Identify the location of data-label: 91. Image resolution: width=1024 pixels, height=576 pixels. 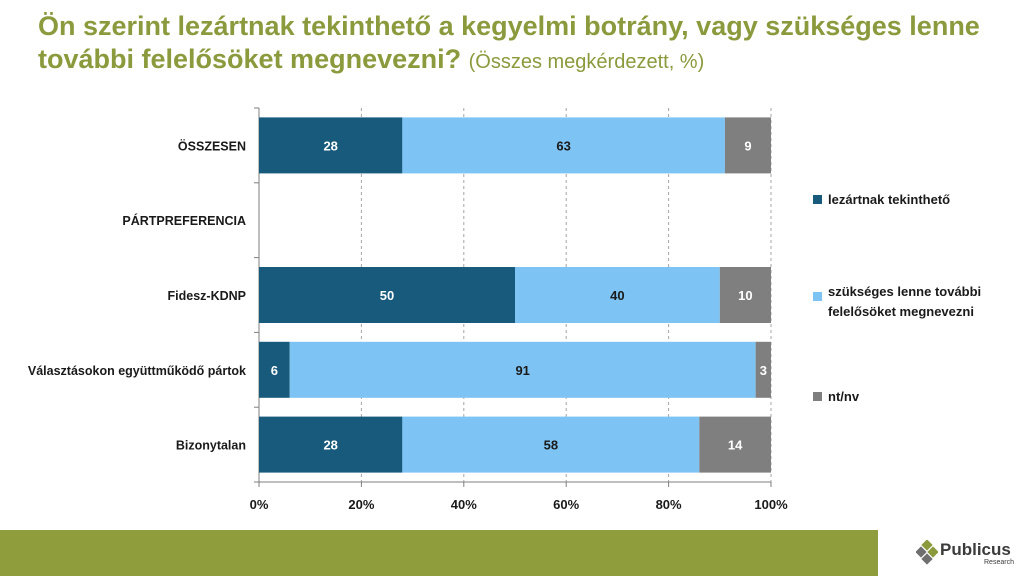
(522, 370).